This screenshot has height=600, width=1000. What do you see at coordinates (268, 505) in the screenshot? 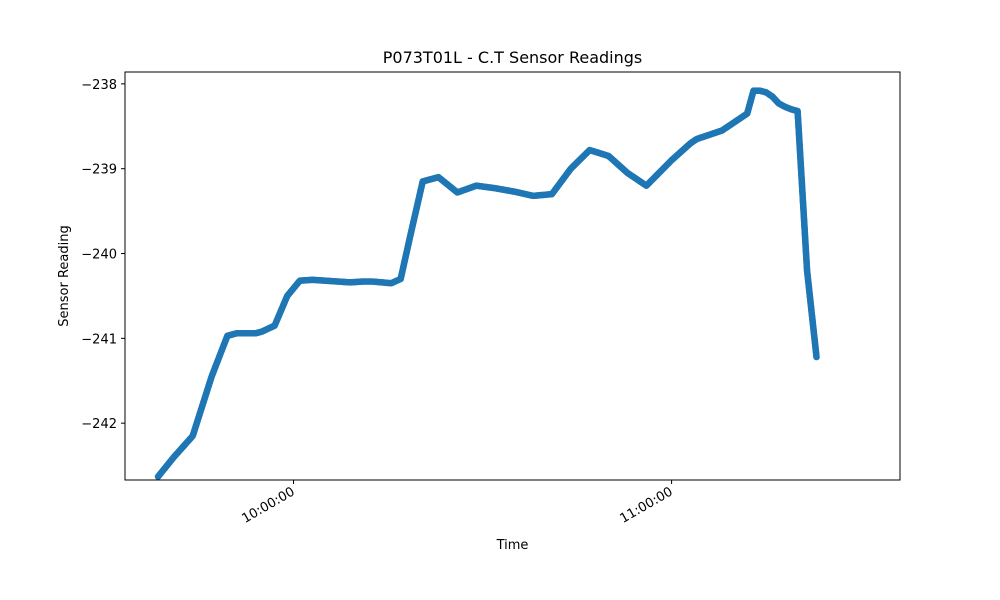
I see `x-tick-label: 10:00:00` at bounding box center [268, 505].